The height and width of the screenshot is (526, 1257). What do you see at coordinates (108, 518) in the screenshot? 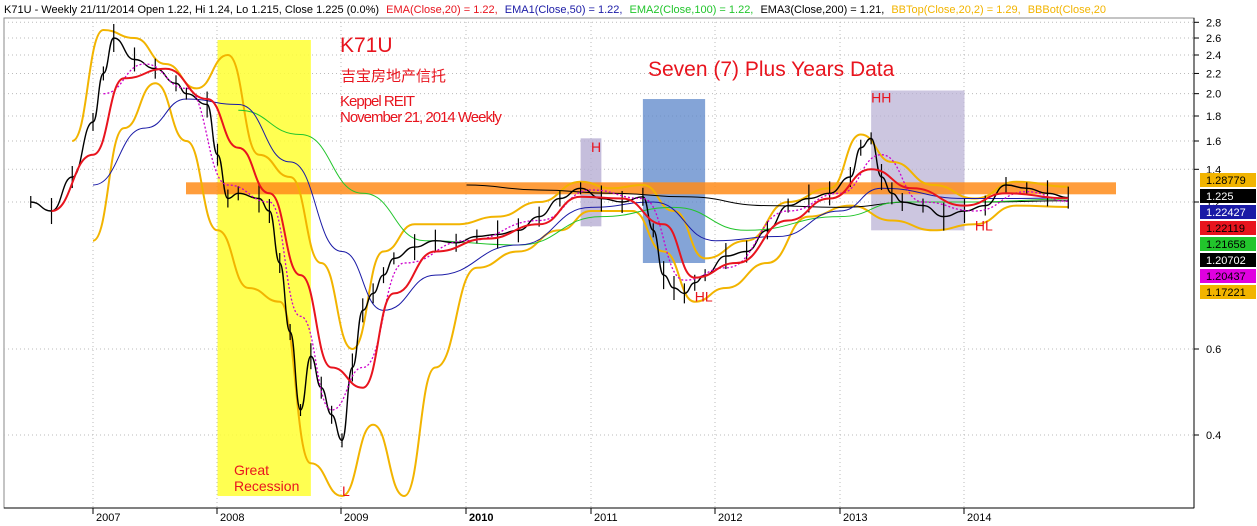
I see `x-tick-label-0: 2007` at bounding box center [108, 518].